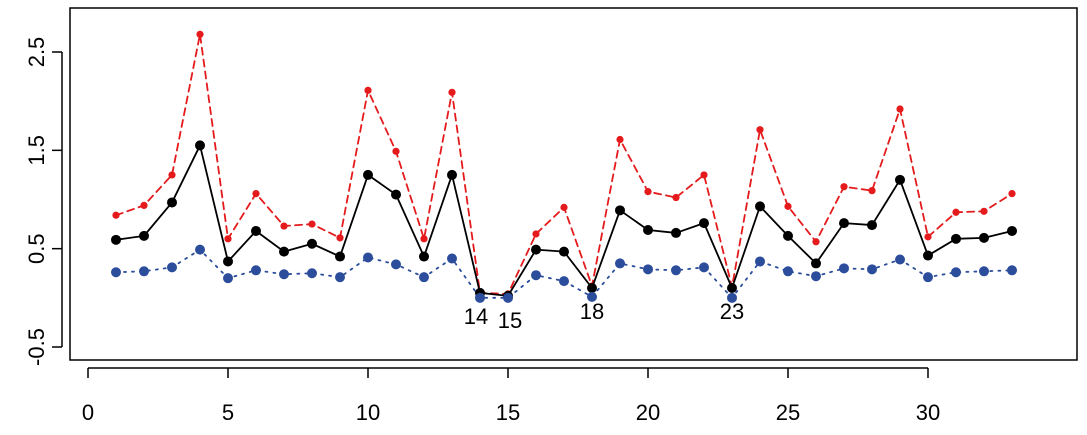 The width and height of the screenshot is (1087, 435). Describe the element at coordinates (228, 412) in the screenshot. I see `x-tick-label: 5` at that location.